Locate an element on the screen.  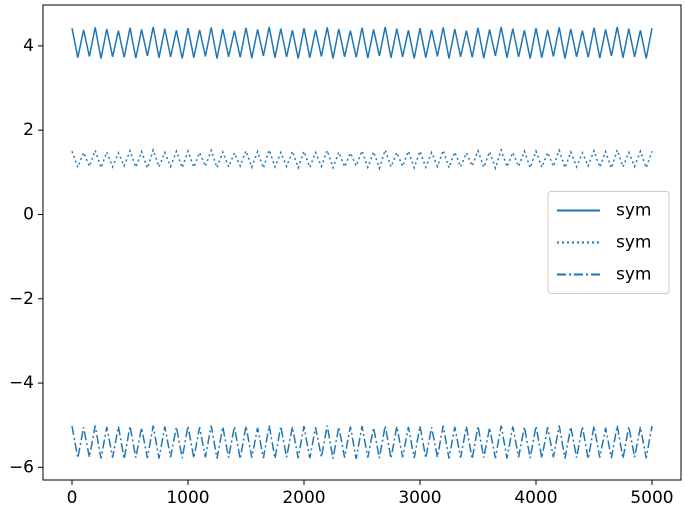
y-tick-label: 4 is located at coordinates (28, 46).